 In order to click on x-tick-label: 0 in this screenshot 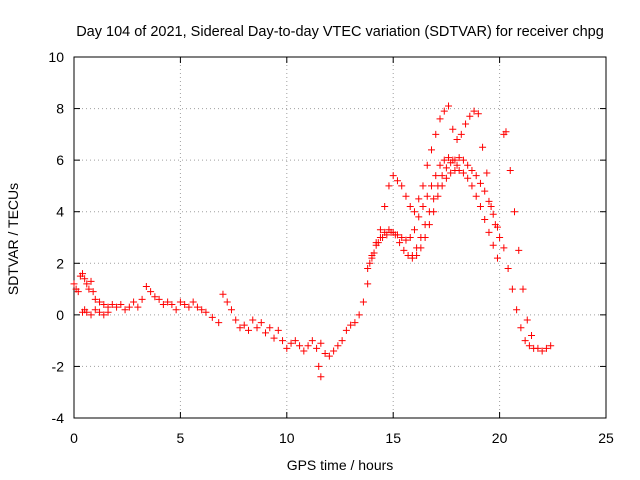, I will do `click(74, 438)`.